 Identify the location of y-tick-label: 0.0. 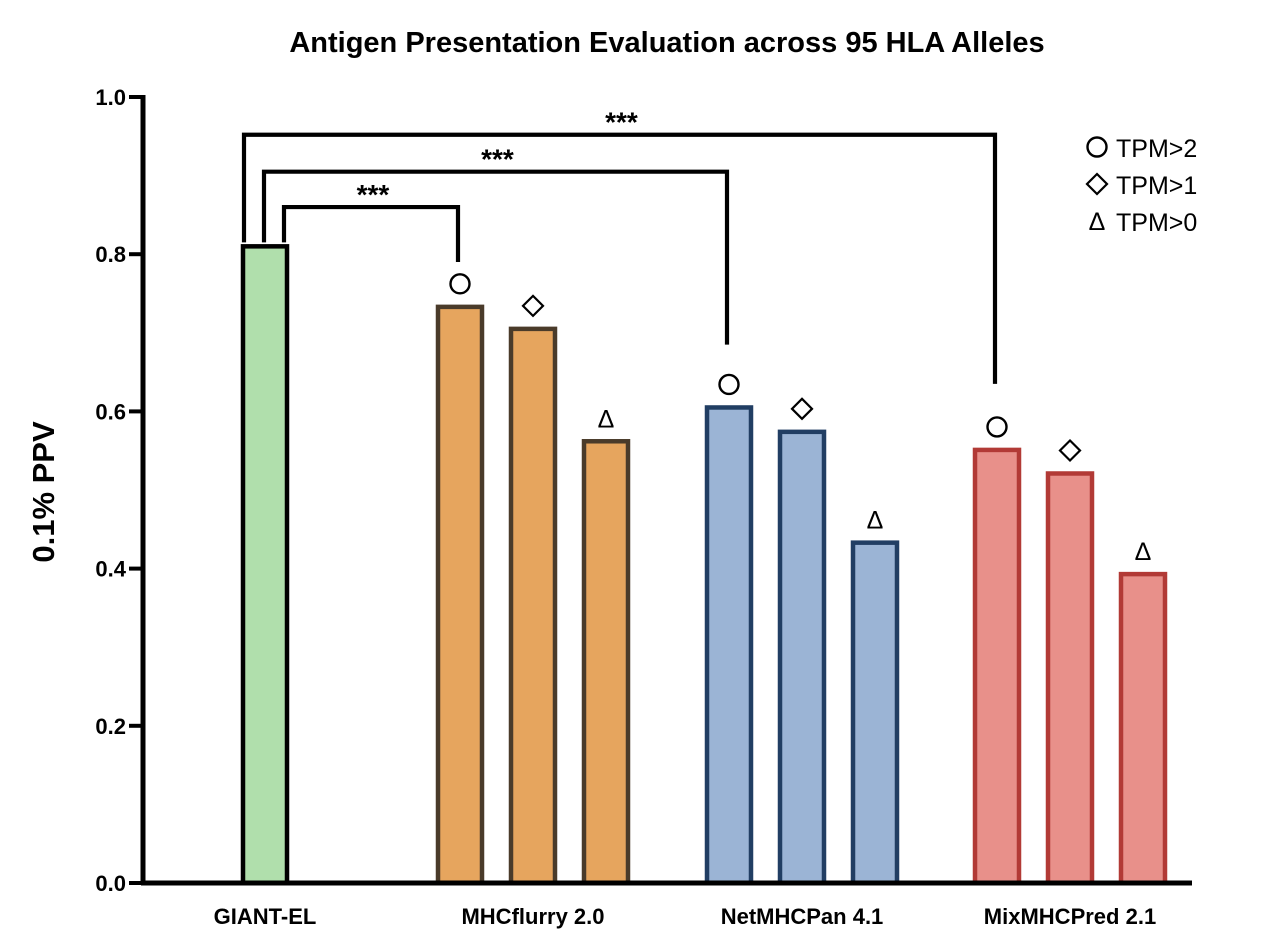
(110, 883).